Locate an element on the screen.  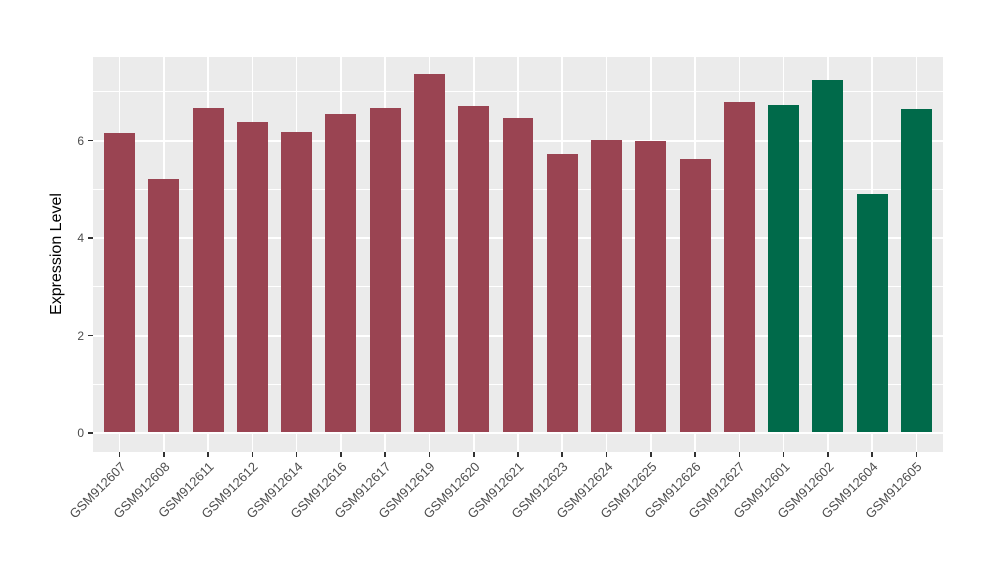
y-tick-label: 6 is located at coordinates (80, 140).